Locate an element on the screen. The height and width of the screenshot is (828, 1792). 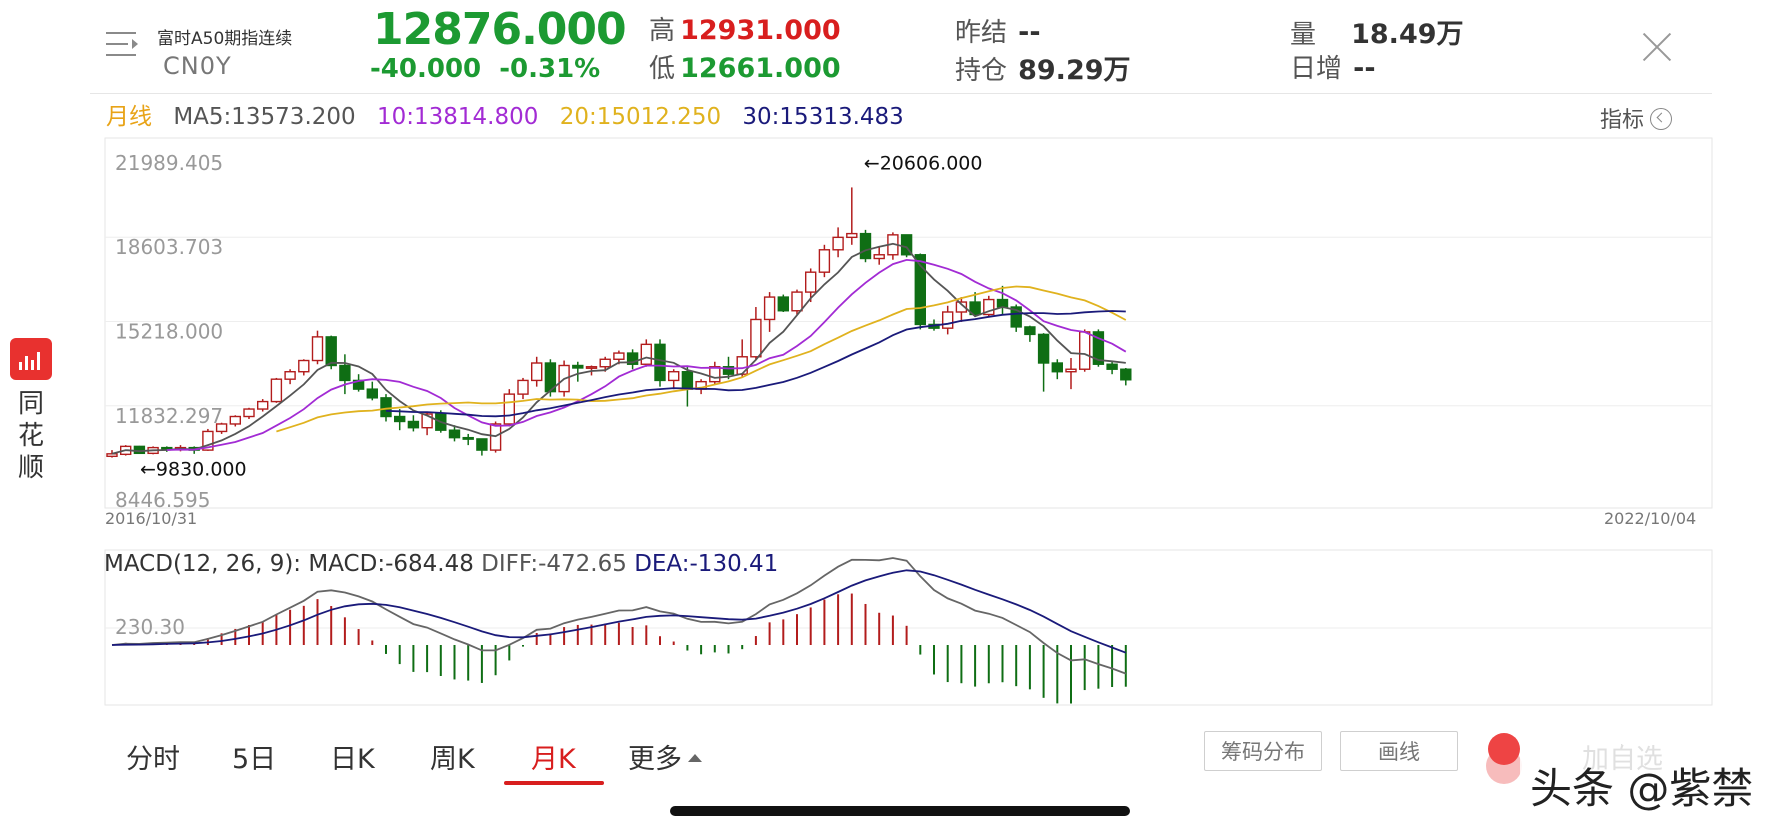
low-label: 低 is located at coordinates (662, 69).